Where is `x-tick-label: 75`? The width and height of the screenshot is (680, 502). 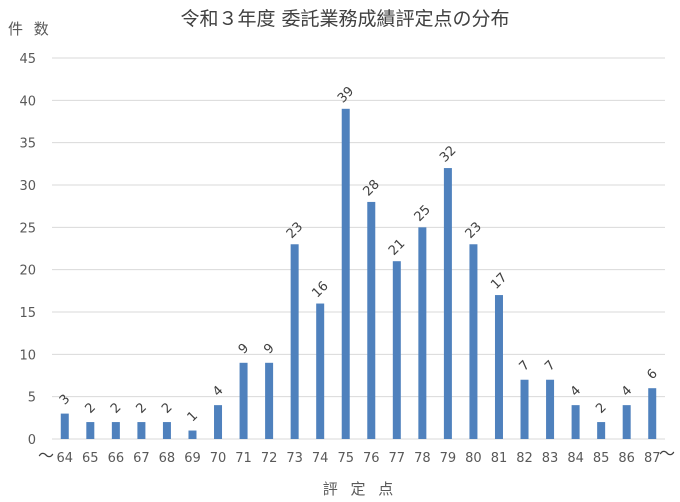 x-tick-label: 75 is located at coordinates (345, 458).